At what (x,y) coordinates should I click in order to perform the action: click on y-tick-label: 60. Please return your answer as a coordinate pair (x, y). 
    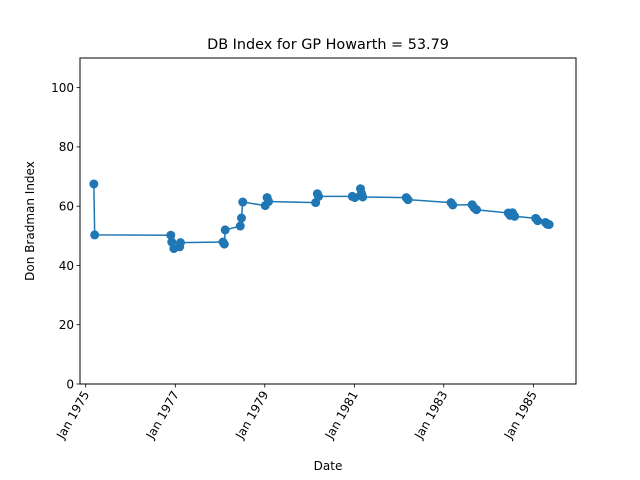
    Looking at the image, I should click on (66, 206).